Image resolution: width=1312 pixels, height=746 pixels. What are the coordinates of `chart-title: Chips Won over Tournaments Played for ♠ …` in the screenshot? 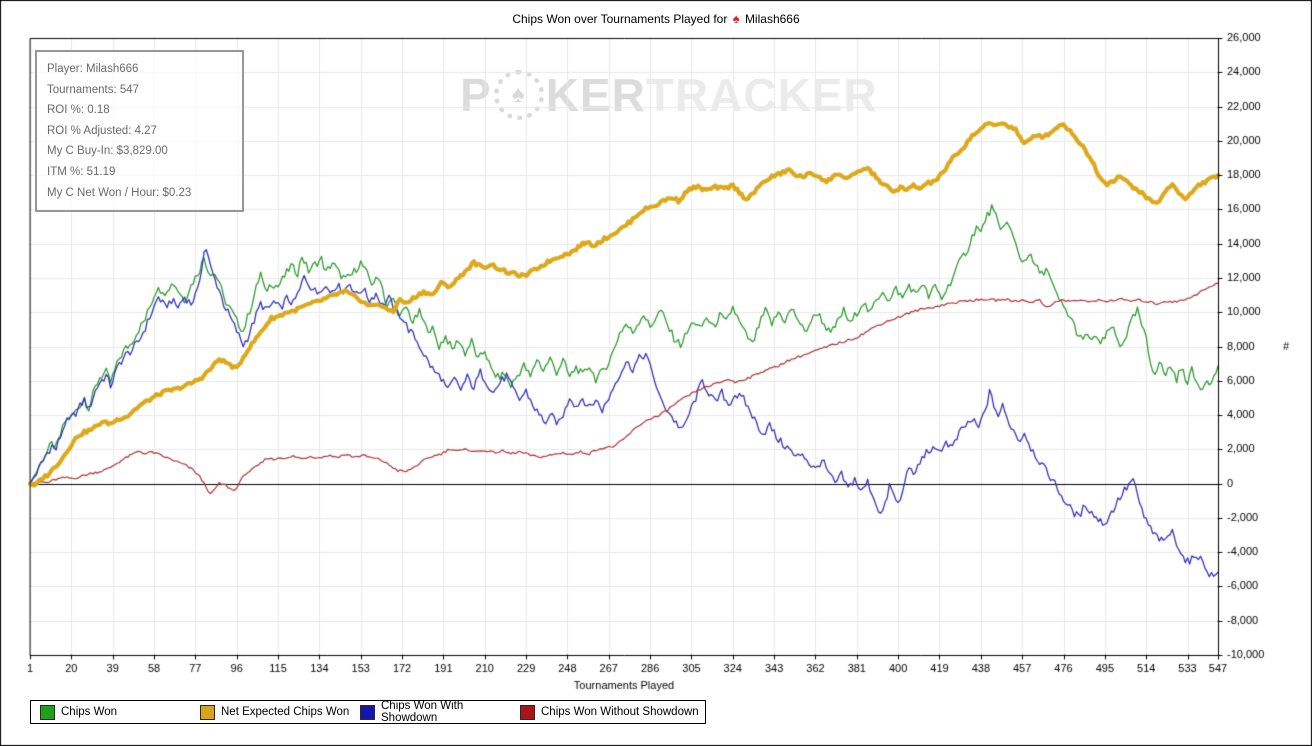 It's located at (656, 18).